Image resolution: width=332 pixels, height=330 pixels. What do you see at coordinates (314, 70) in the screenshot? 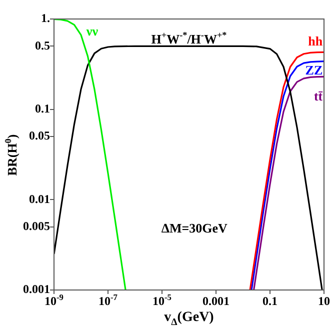
I see `series-label: ZZ` at bounding box center [314, 70].